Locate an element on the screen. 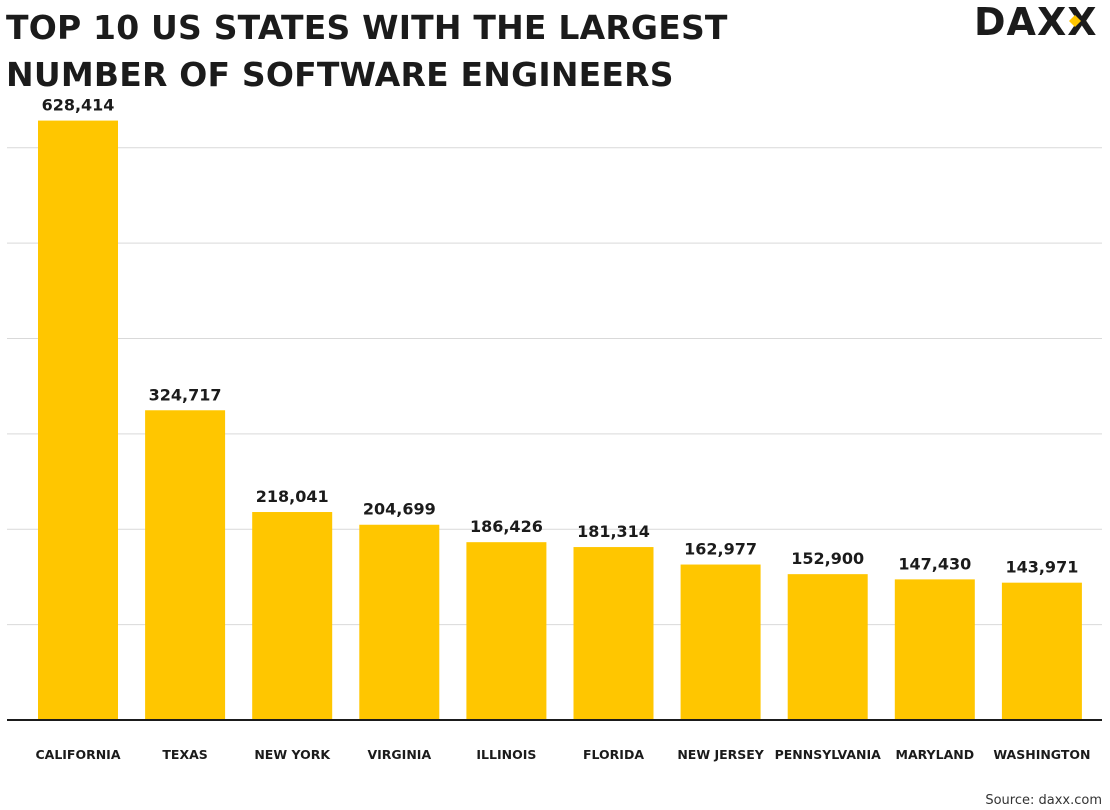 The height and width of the screenshot is (810, 1110). bar-value-label: 204,699 is located at coordinates (399, 509).